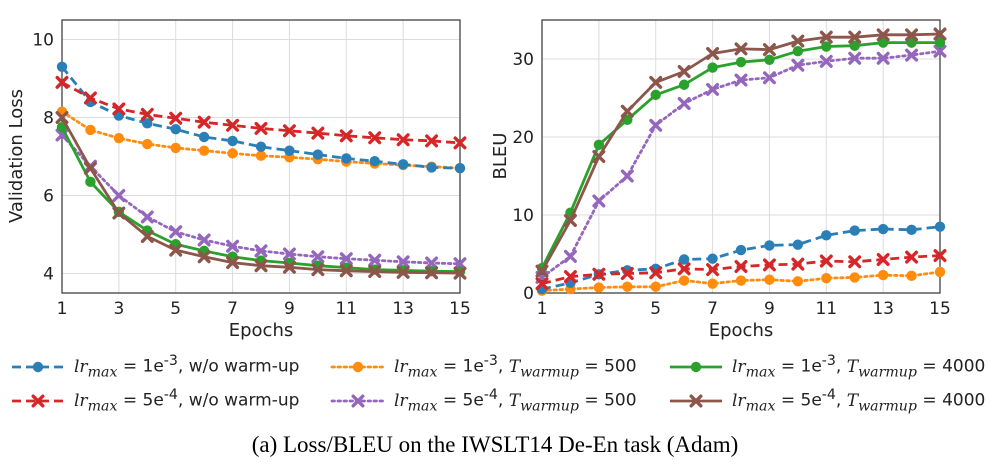  What do you see at coordinates (48, 119) in the screenshot?
I see `y-tick-label: 8` at bounding box center [48, 119].